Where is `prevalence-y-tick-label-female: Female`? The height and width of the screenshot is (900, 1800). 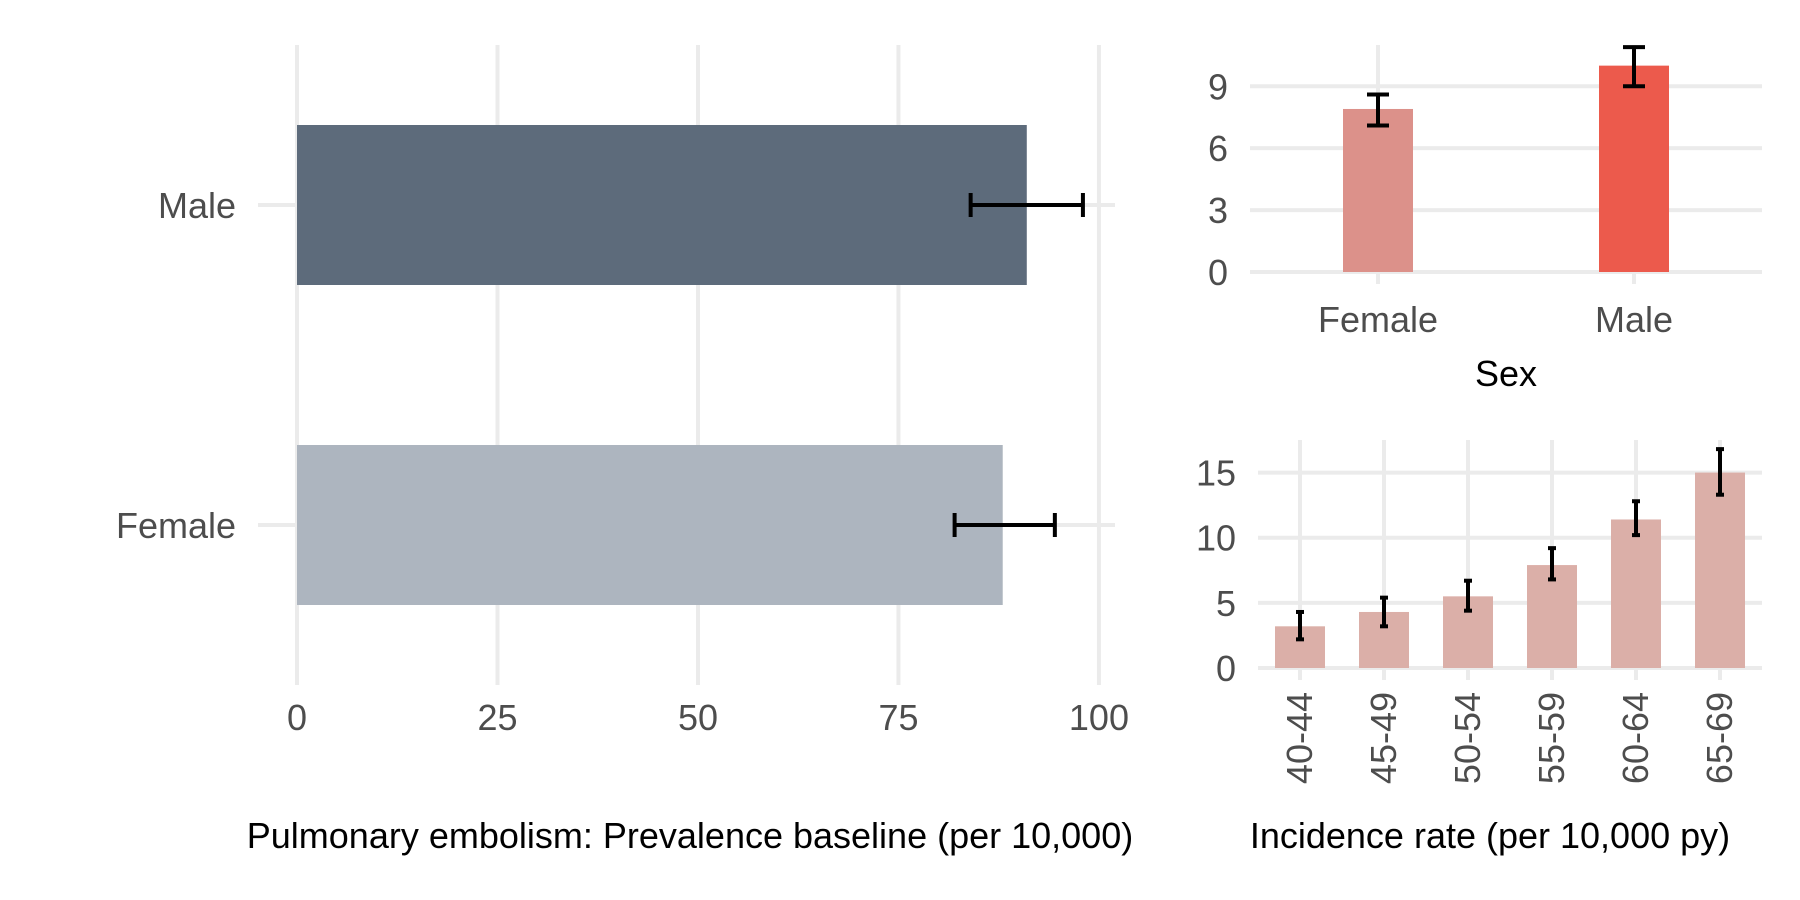 prevalence-y-tick-label-female: Female is located at coordinates (176, 525).